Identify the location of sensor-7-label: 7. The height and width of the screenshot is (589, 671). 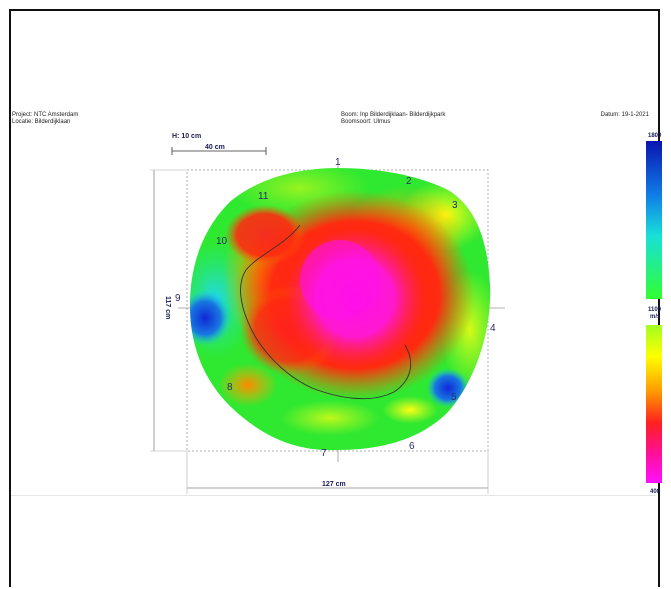
(324, 453).